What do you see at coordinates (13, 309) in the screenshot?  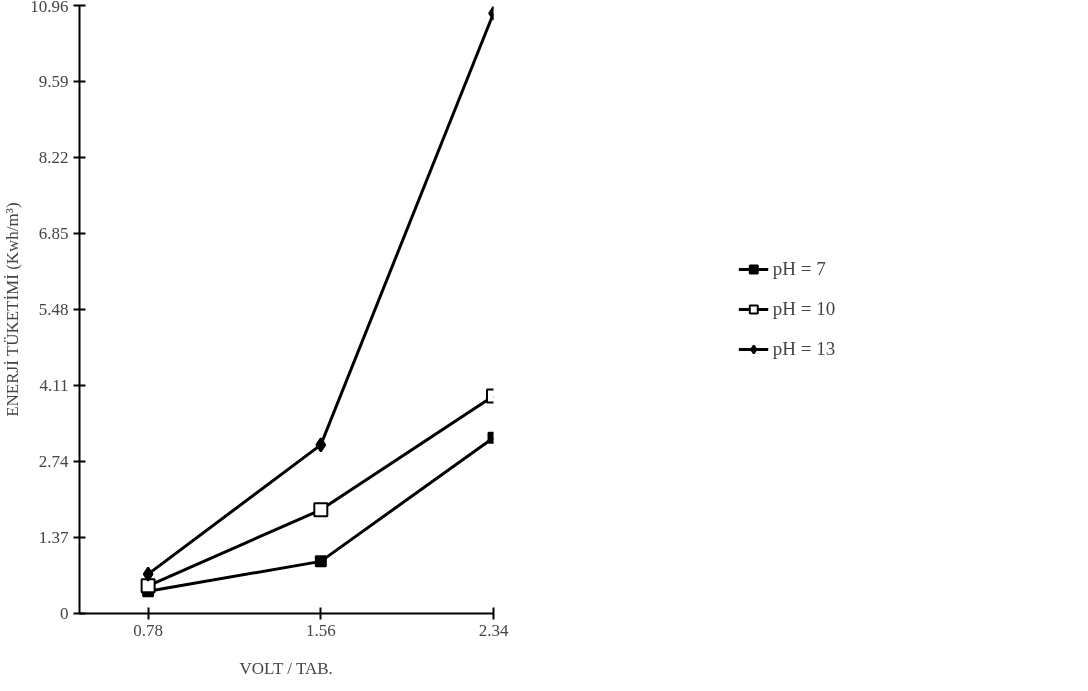 I see `y-axis-title: ENERJİ TÜKETİMİ (Kwh/m³)` at bounding box center [13, 309].